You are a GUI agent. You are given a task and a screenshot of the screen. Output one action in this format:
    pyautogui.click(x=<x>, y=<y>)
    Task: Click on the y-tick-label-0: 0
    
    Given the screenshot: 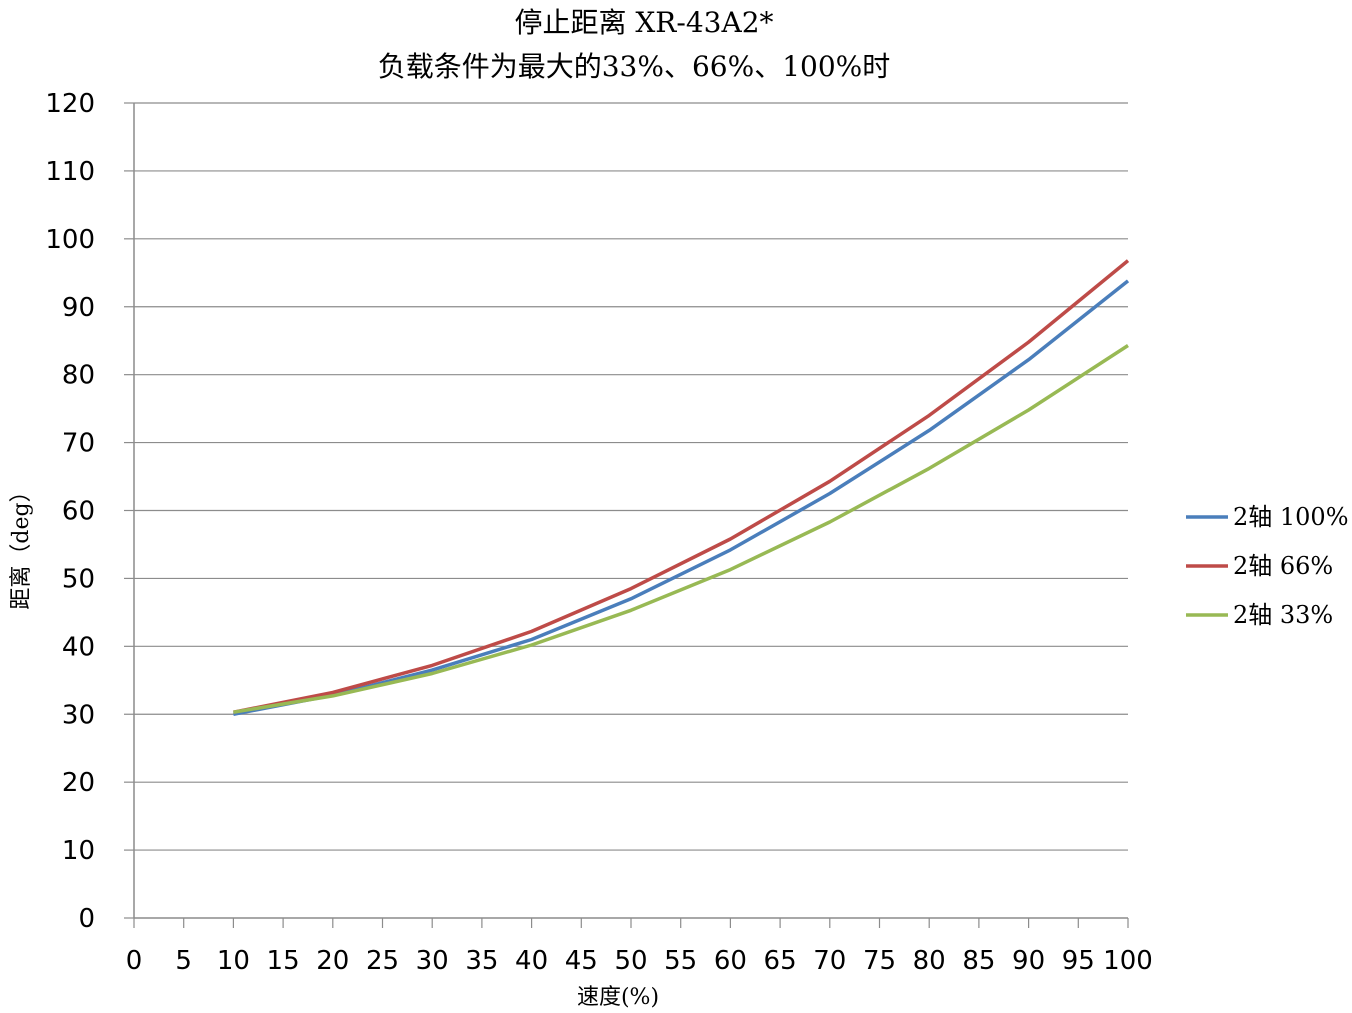 What is the action you would take?
    pyautogui.click(x=86, y=919)
    